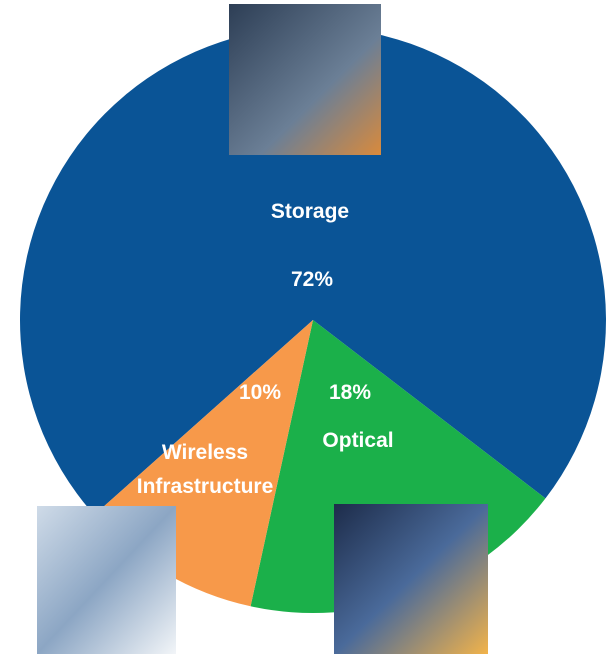 Image resolution: width=613 pixels, height=654 pixels. Describe the element at coordinates (305, 79) in the screenshot. I see `storage-image` at that location.